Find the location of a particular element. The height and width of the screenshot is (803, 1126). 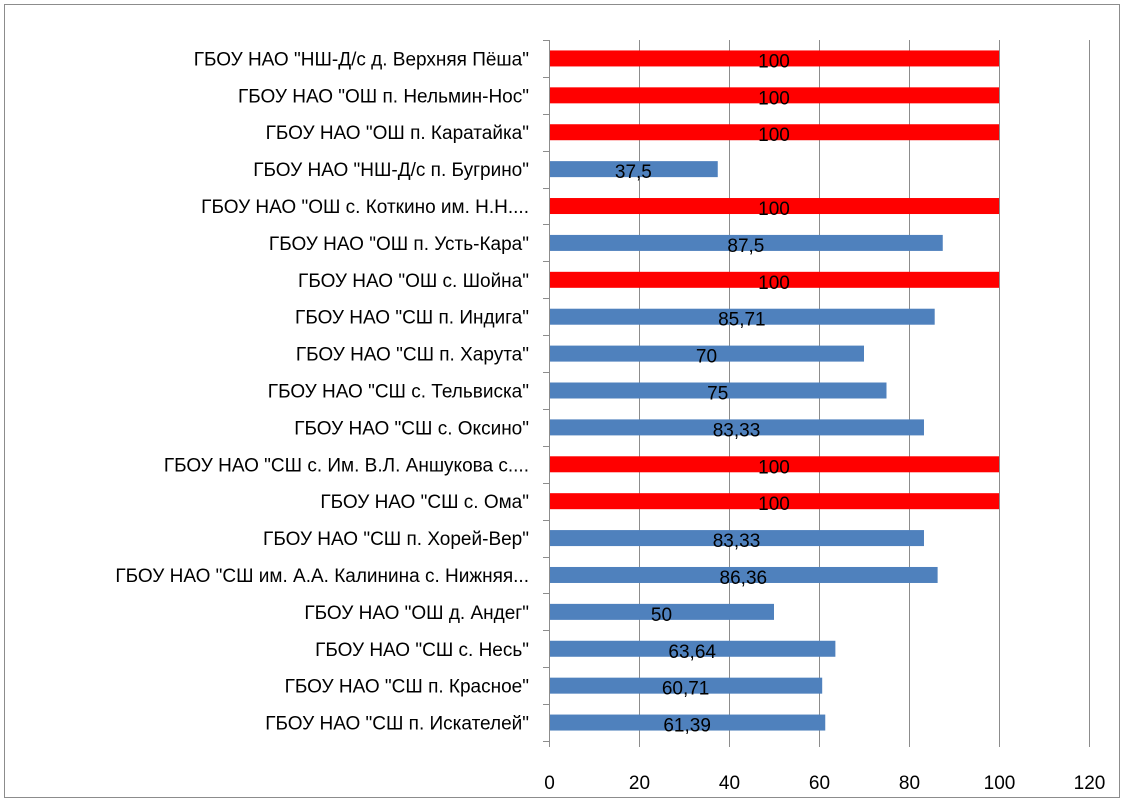

data-label-4: 37,5 is located at coordinates (633, 172).